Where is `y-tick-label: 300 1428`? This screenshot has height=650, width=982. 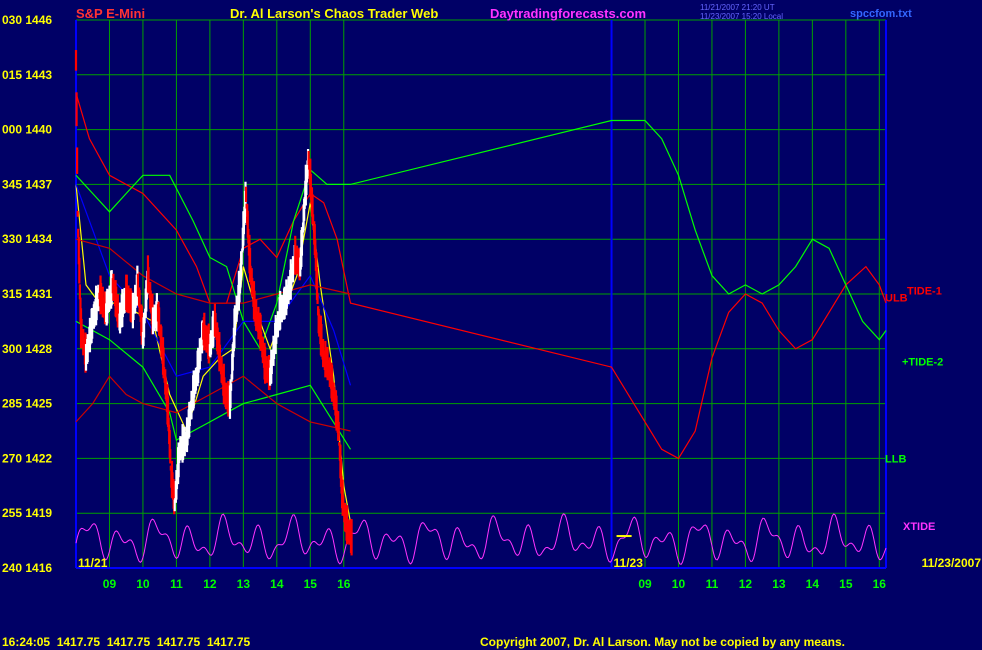
y-tick-label: 300 1428 is located at coordinates (27, 349).